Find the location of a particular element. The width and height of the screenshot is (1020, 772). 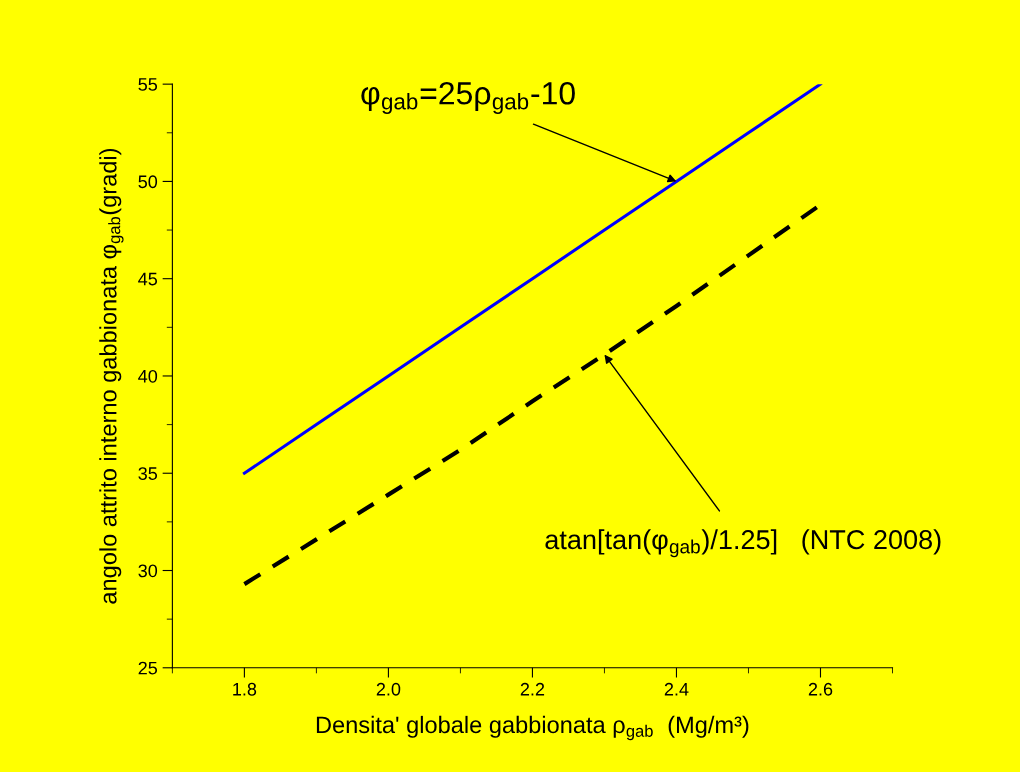

annotation: φ$_{gab}$=25ρ$_{gab}$-10 is located at coordinates (468, 97).